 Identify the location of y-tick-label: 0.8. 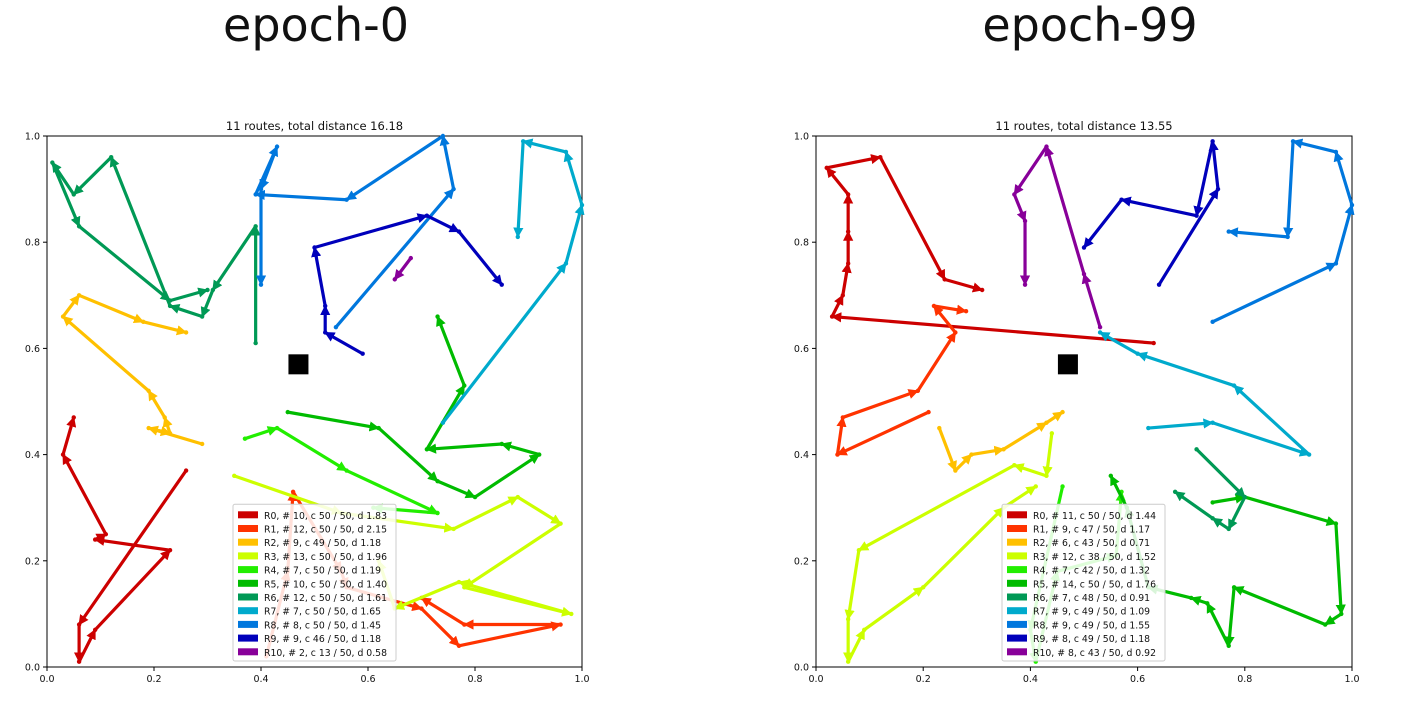
(32, 243).